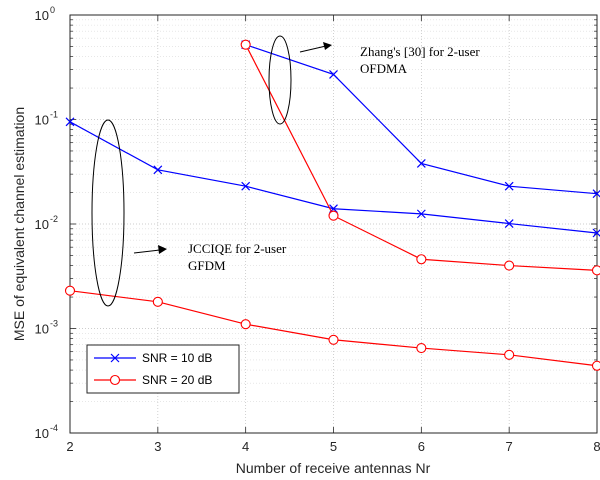  Describe the element at coordinates (384, 68) in the screenshot. I see `annotation-zhang-line2: OFDMA` at that location.